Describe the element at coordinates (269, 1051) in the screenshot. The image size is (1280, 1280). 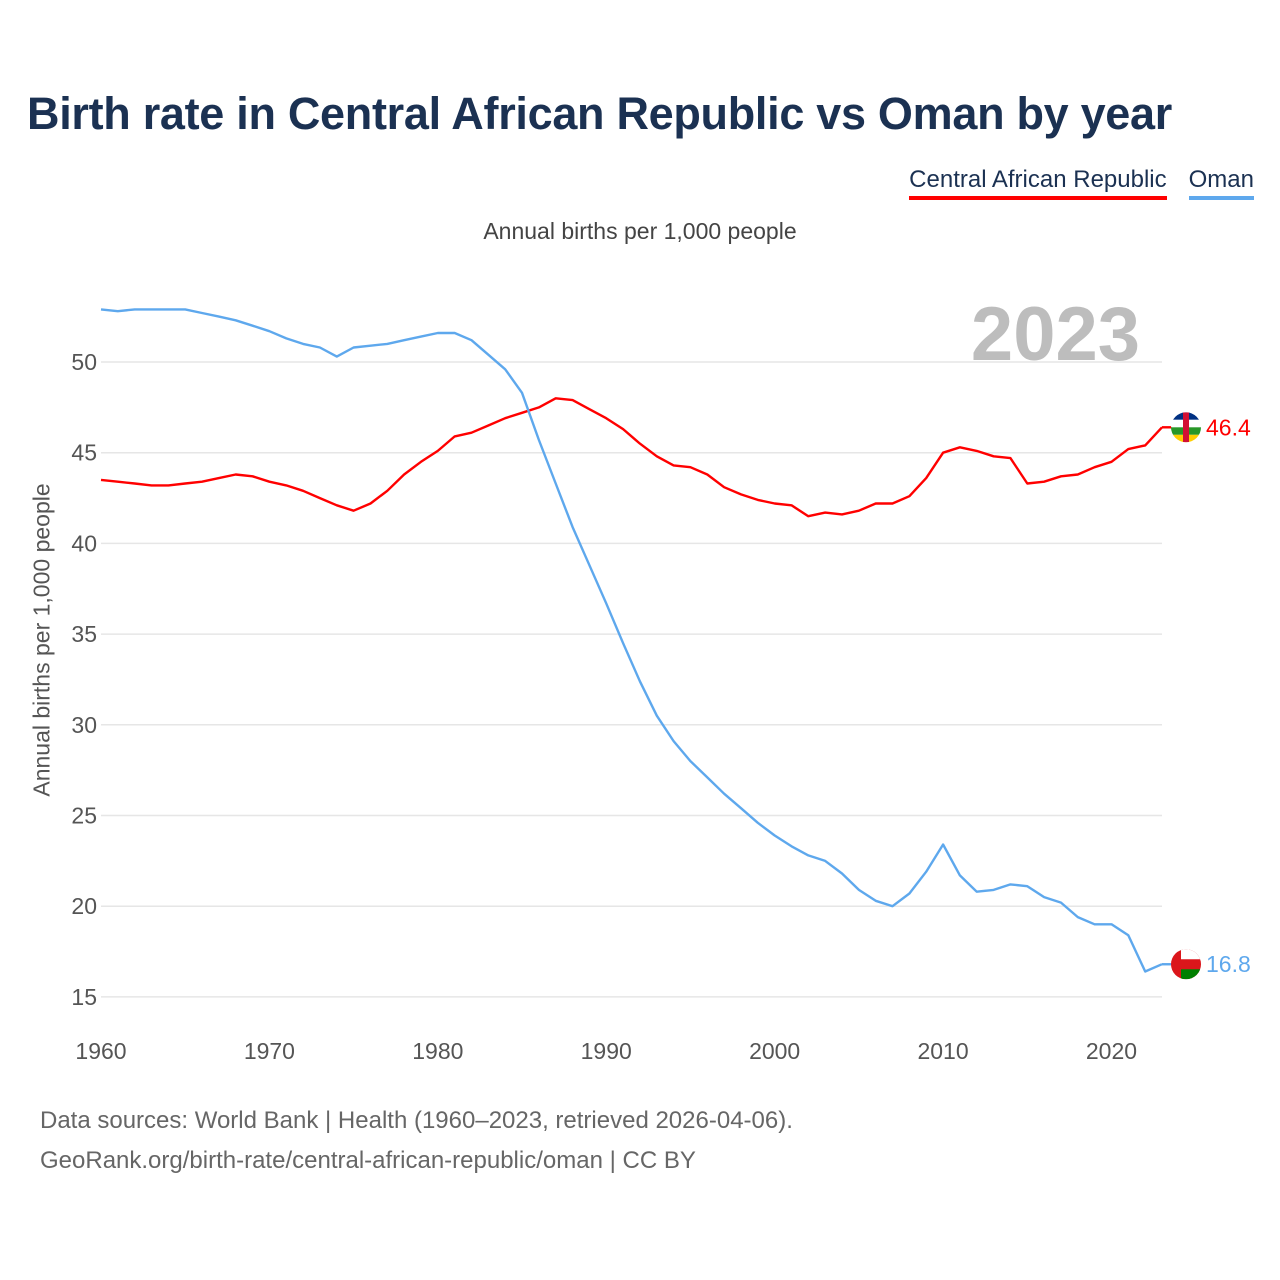
I see `x-tick-label: 1970` at that location.